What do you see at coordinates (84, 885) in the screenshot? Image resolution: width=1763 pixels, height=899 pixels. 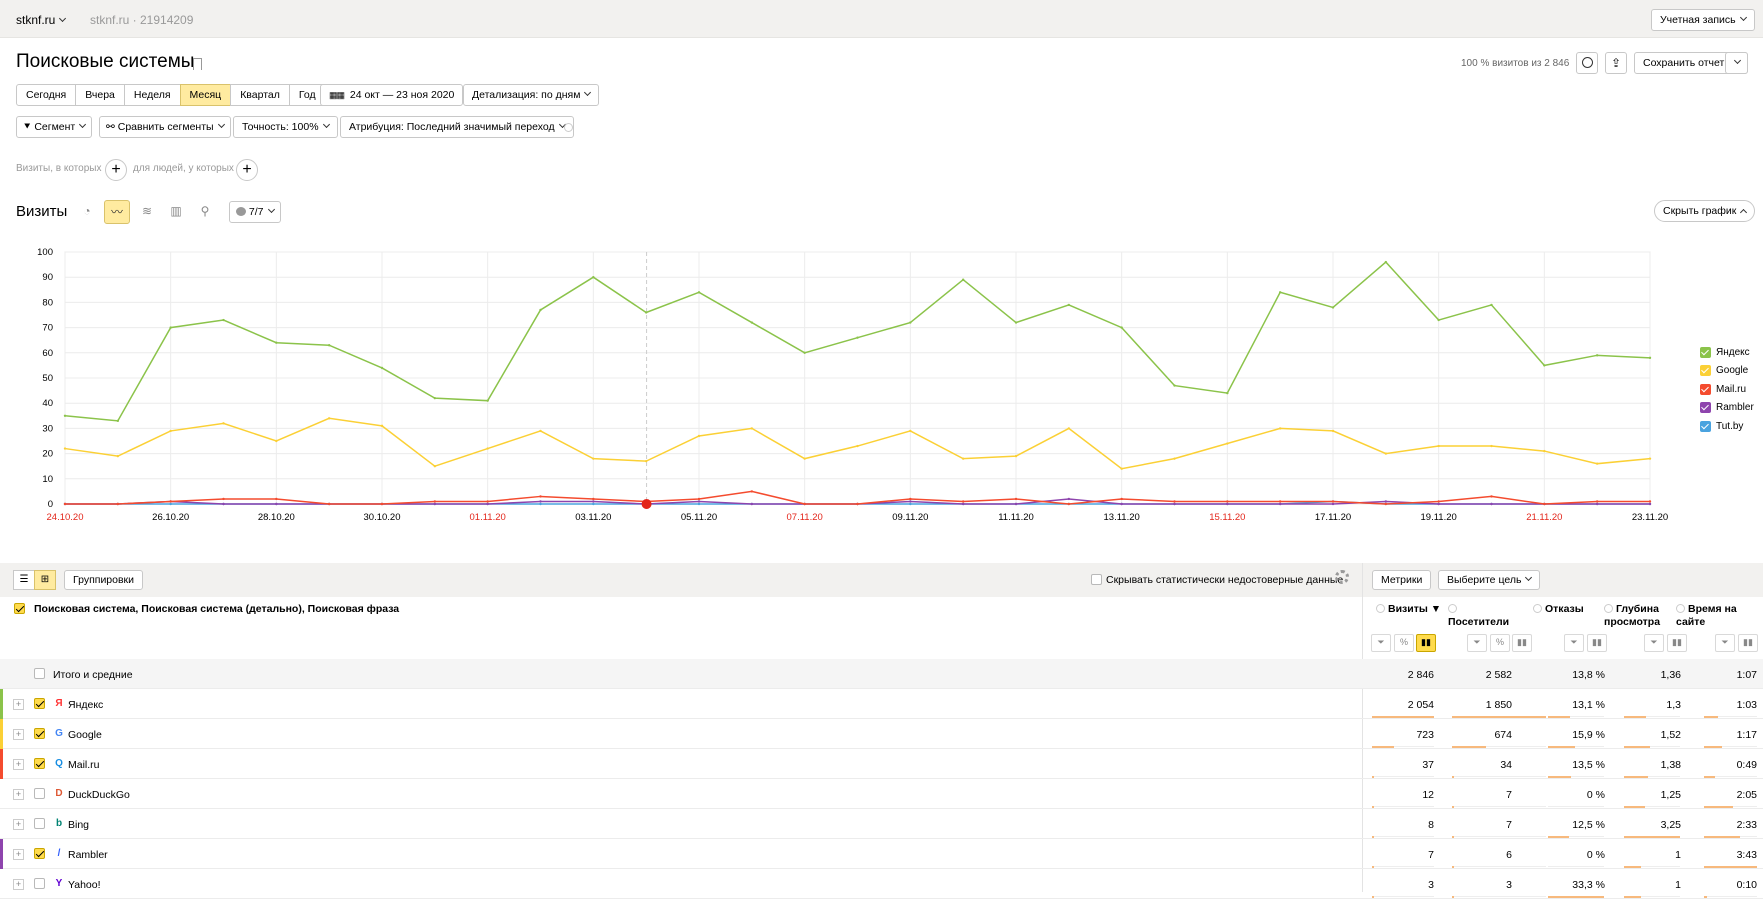 I see `row-label: Yahoo!` at bounding box center [84, 885].